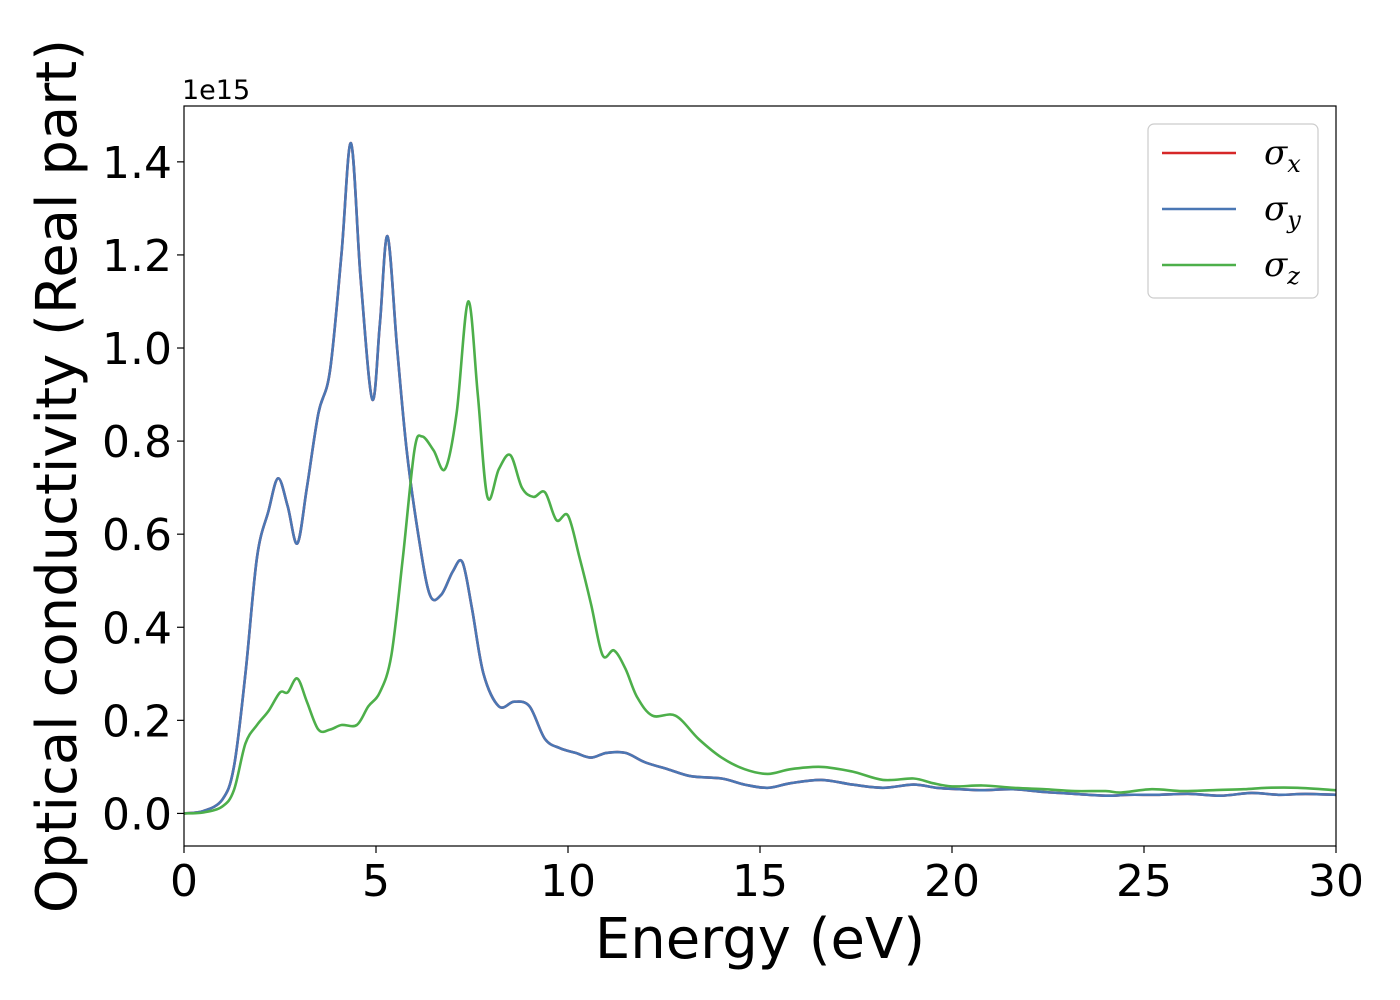 The height and width of the screenshot is (1000, 1400). Describe the element at coordinates (952, 881) in the screenshot. I see `x-tick-label: 20` at that location.